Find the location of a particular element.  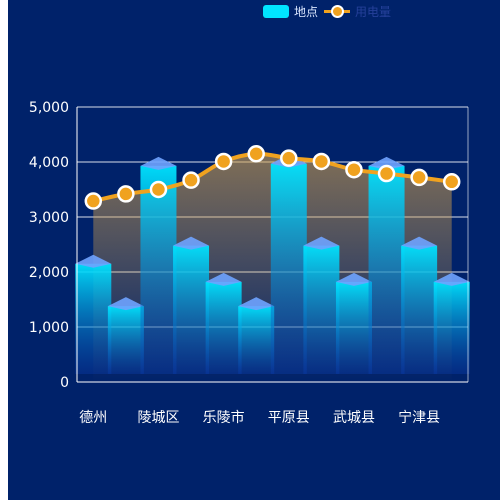

legend-bar-swatch-icon is located at coordinates (276, 11).